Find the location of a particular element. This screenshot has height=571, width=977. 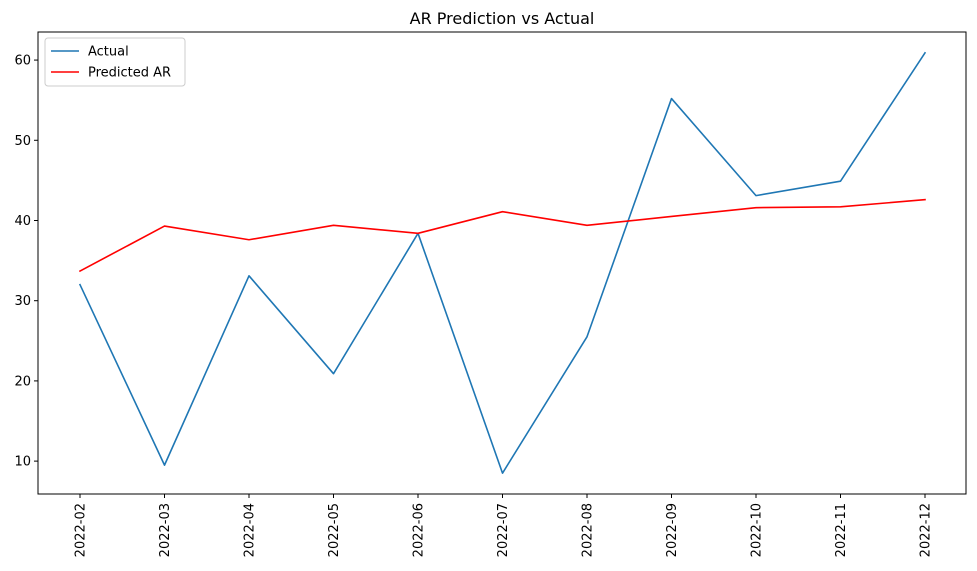

legend-label: Predicted AR is located at coordinates (129, 73).